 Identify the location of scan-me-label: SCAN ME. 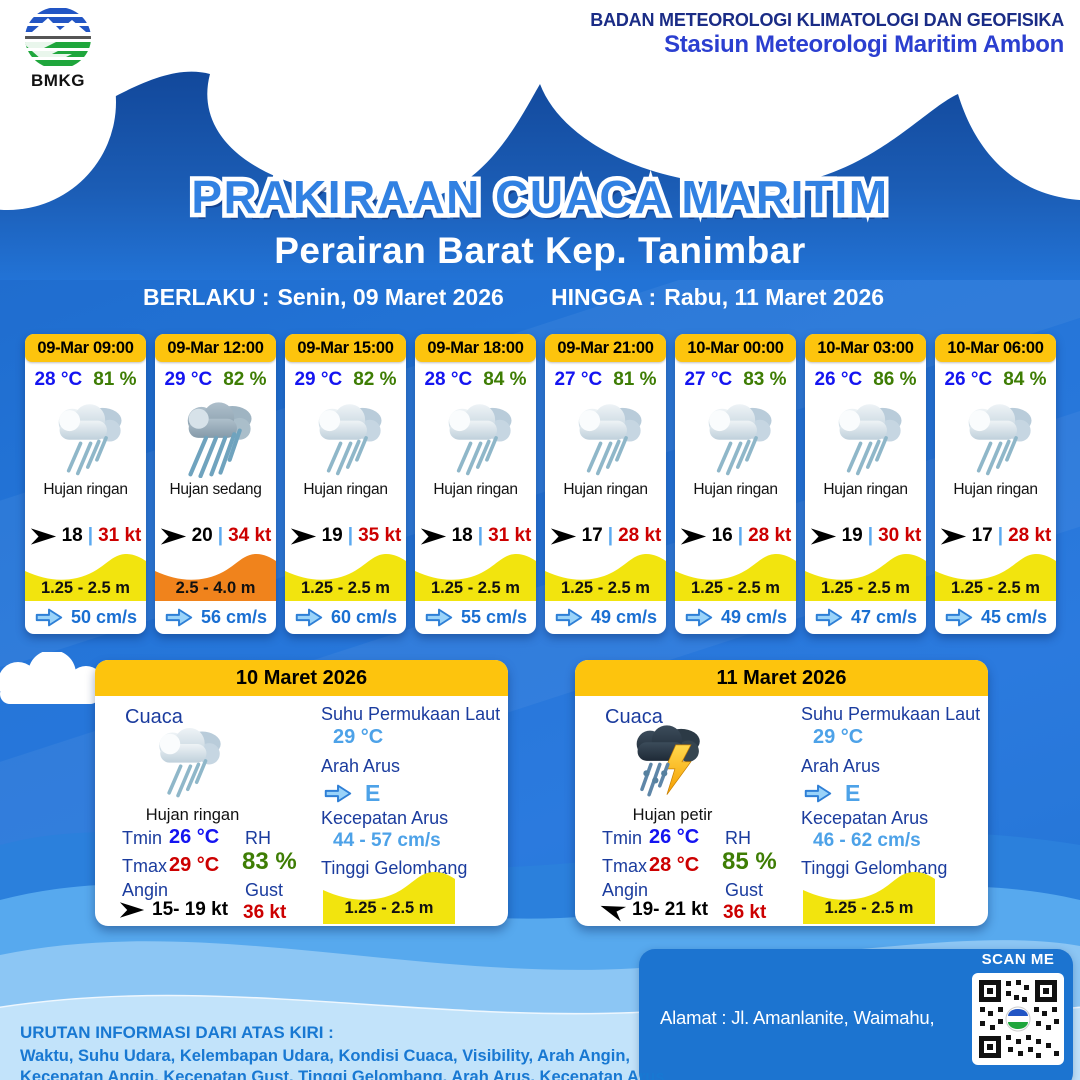
(1018, 959).